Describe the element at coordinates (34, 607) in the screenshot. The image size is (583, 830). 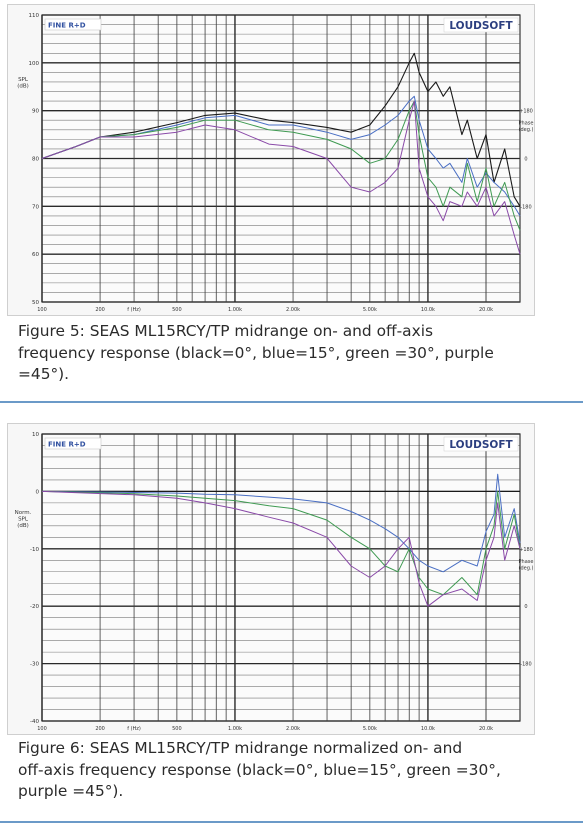
I see `y-tick-label: -20` at that location.